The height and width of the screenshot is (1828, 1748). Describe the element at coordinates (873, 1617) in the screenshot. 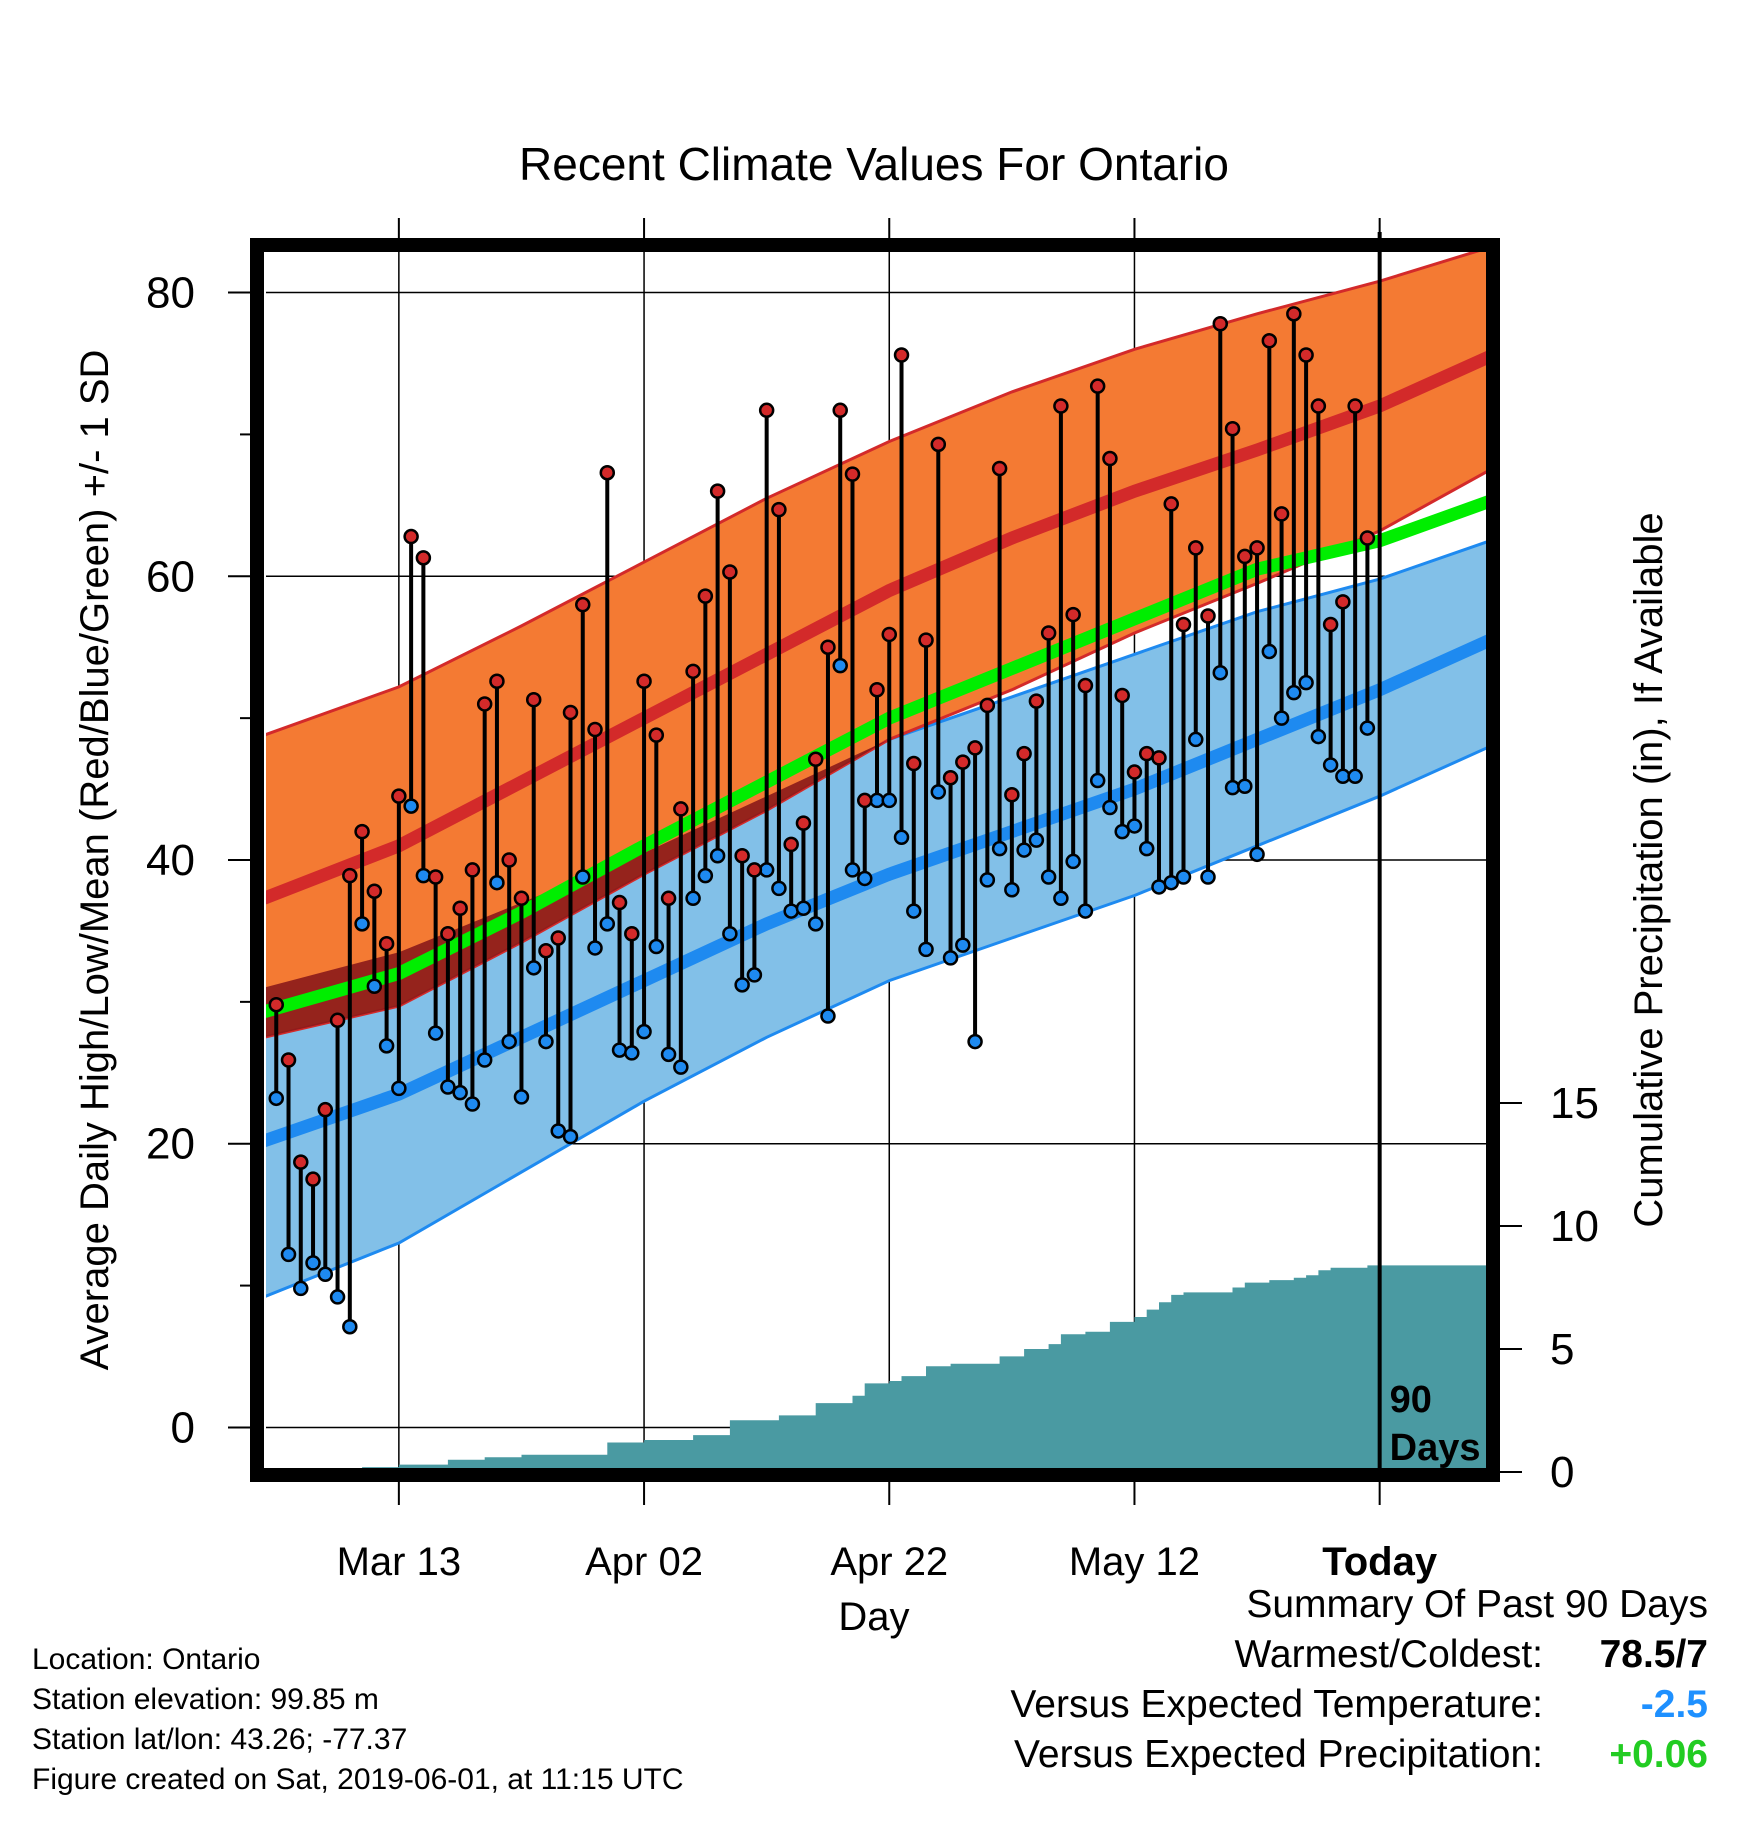

I see `x-axis-label: Day` at that location.